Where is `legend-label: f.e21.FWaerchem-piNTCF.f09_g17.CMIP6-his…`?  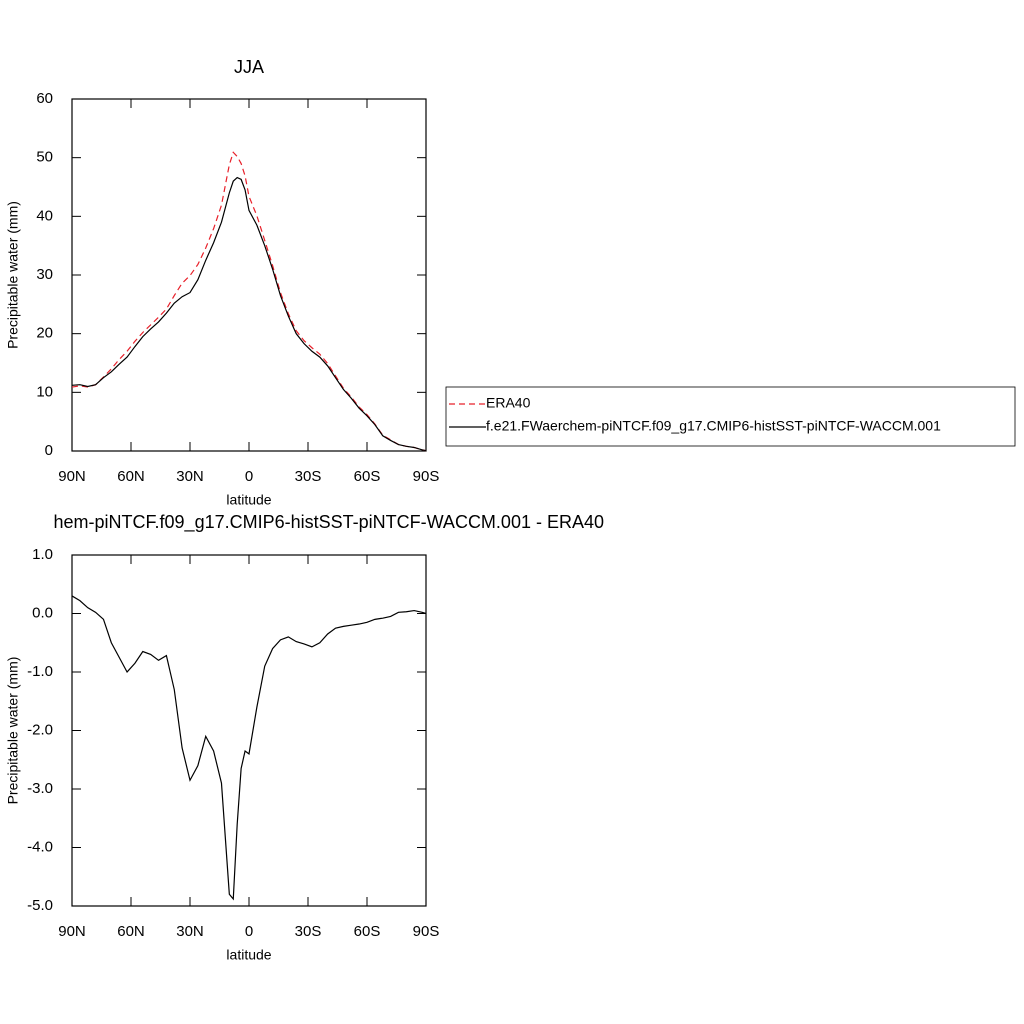 legend-label: f.e21.FWaerchem-piNTCF.f09_g17.CMIP6-his… is located at coordinates (713, 426).